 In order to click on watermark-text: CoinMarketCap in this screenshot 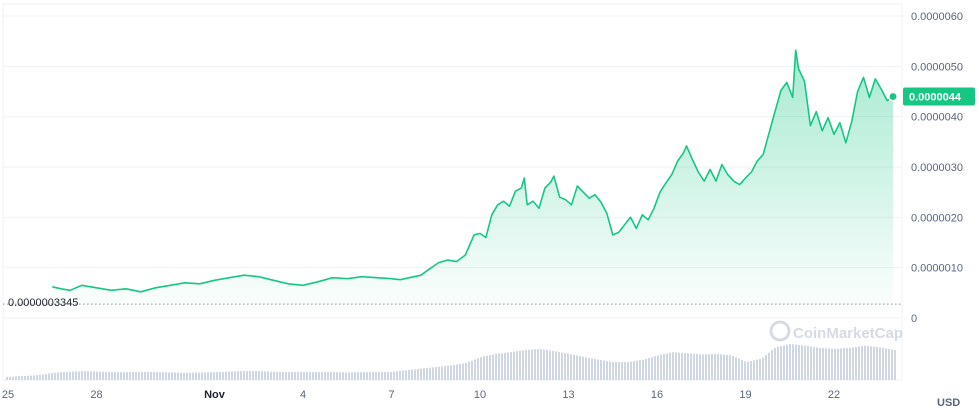, I will do `click(848, 333)`.